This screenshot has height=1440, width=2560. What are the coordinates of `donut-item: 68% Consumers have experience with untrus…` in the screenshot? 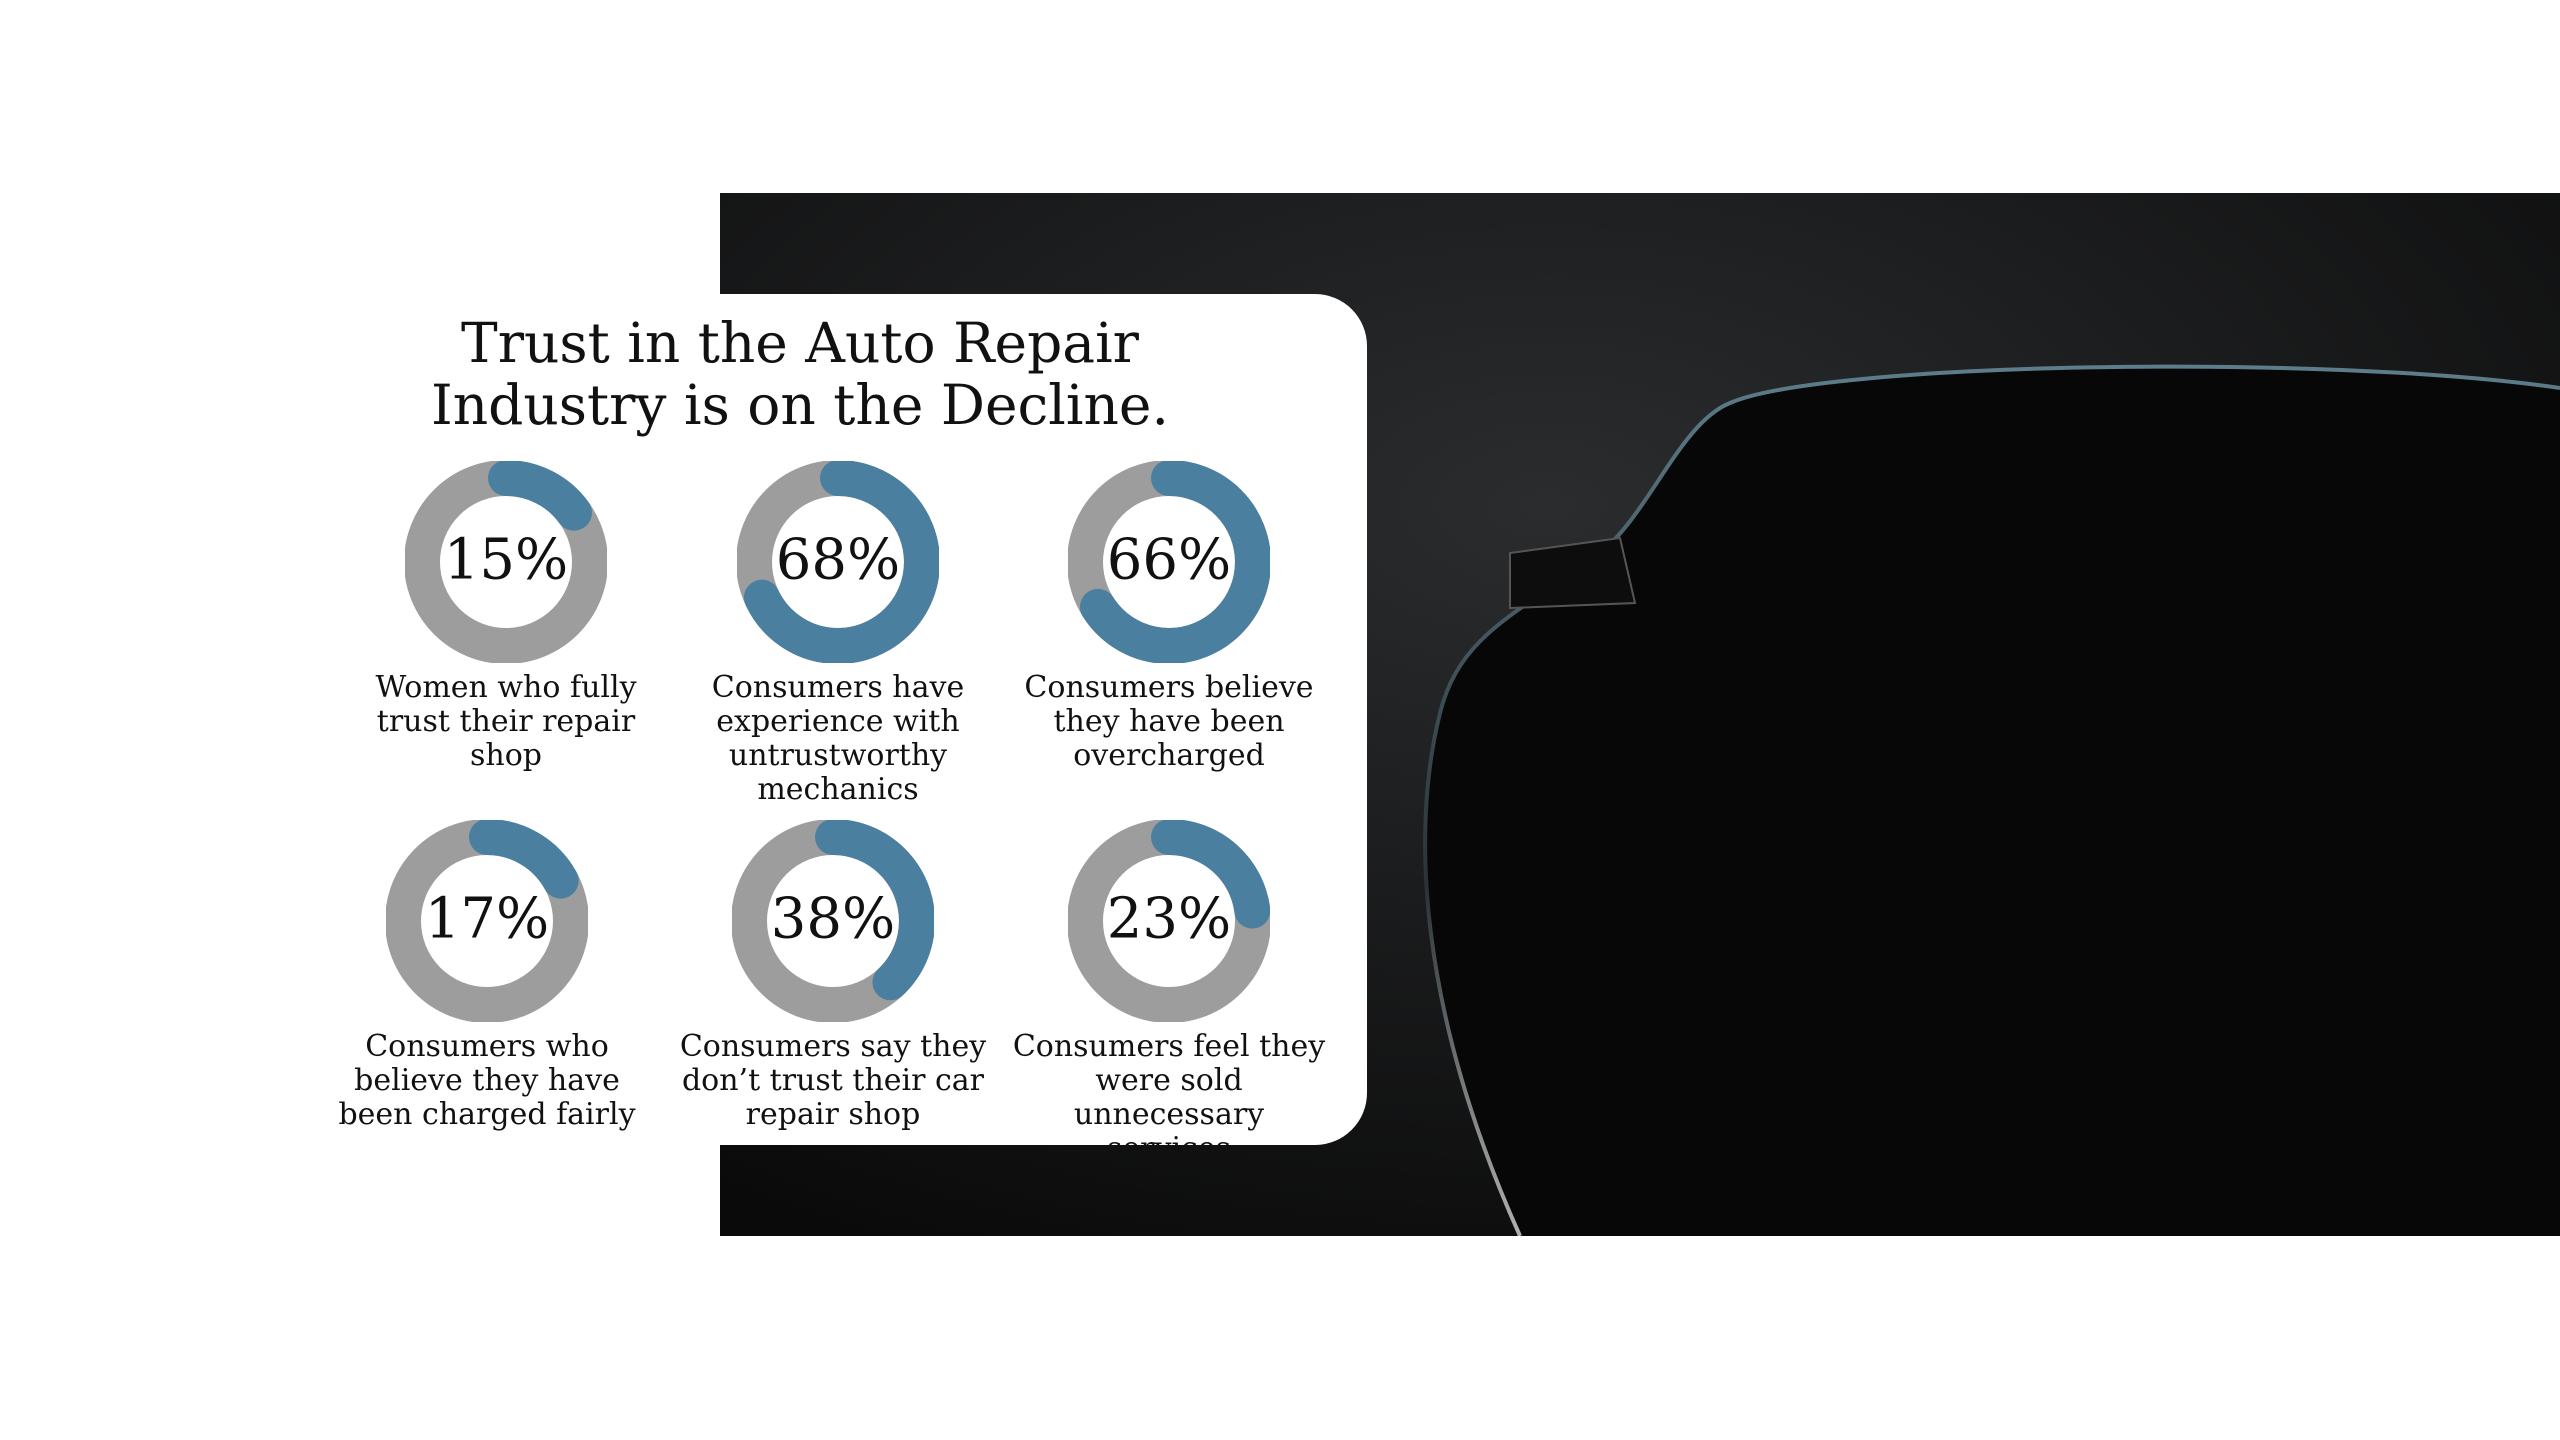 It's located at (838, 634).